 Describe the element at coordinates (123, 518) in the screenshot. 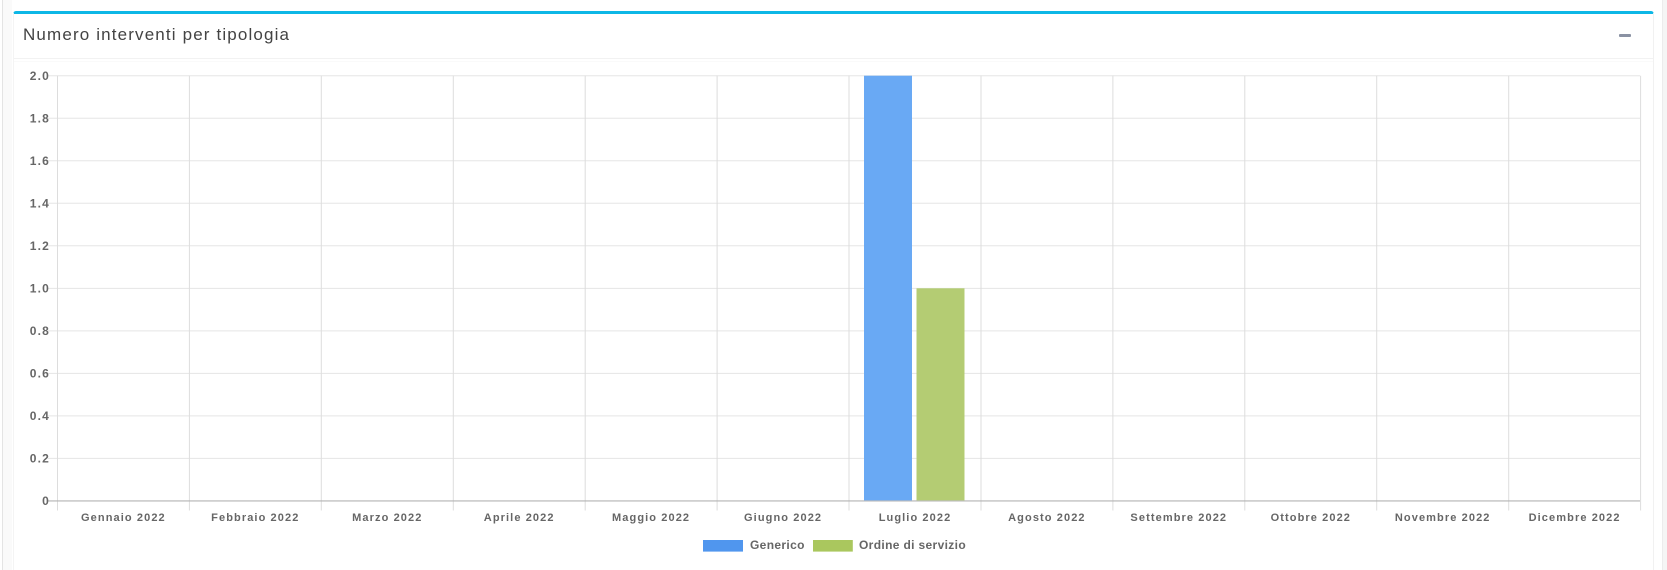

I see `svg-text: Gennaio 2022` at that location.